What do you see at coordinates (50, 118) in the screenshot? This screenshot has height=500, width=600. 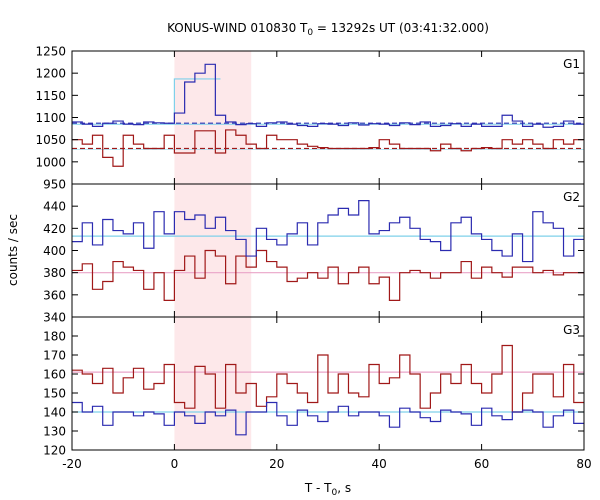 I see `y-tick-label: 1100` at bounding box center [50, 118].